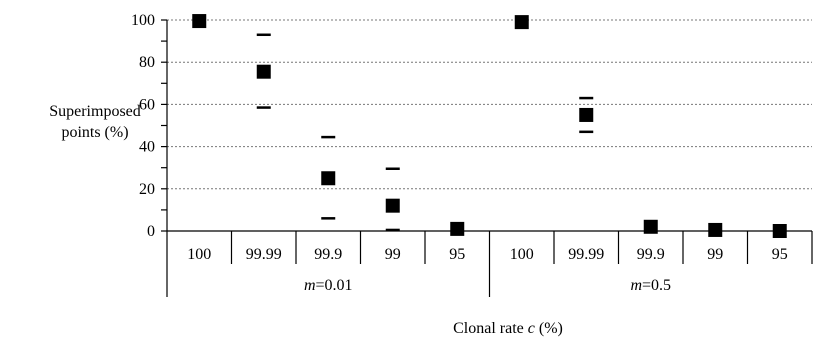 The image size is (833, 338). What do you see at coordinates (487, 285) in the screenshot?
I see `group-labels: m=0.01 m=0.5` at bounding box center [487, 285].